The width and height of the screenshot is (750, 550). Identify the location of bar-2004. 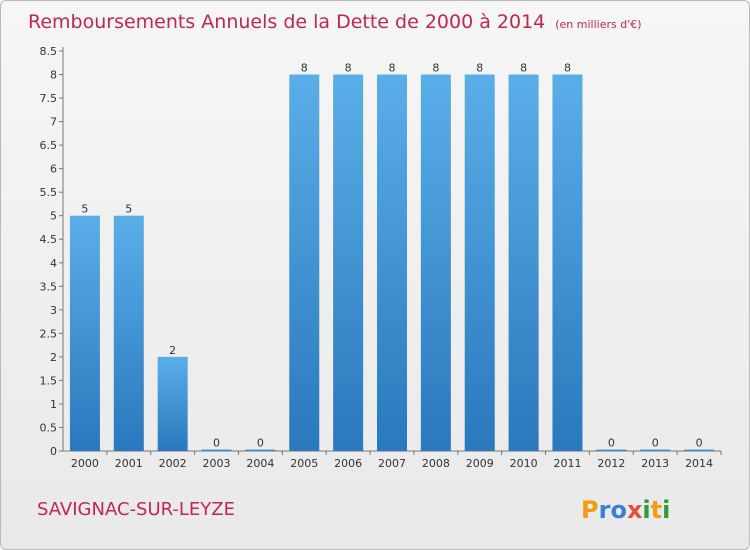
(260, 450).